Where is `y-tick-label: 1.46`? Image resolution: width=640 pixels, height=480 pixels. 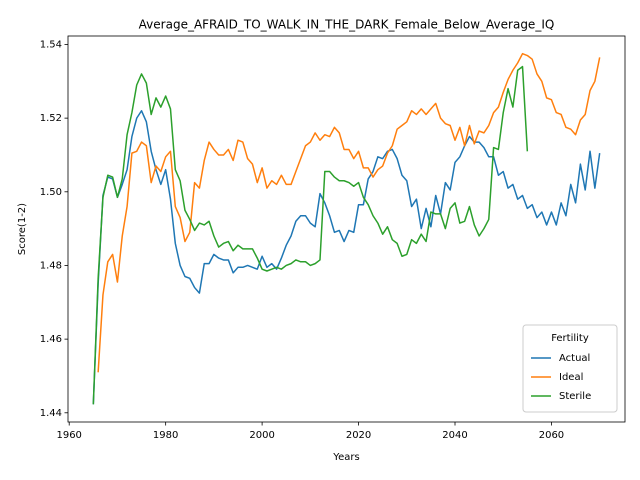
y-tick-label: 1.46 is located at coordinates (51, 339).